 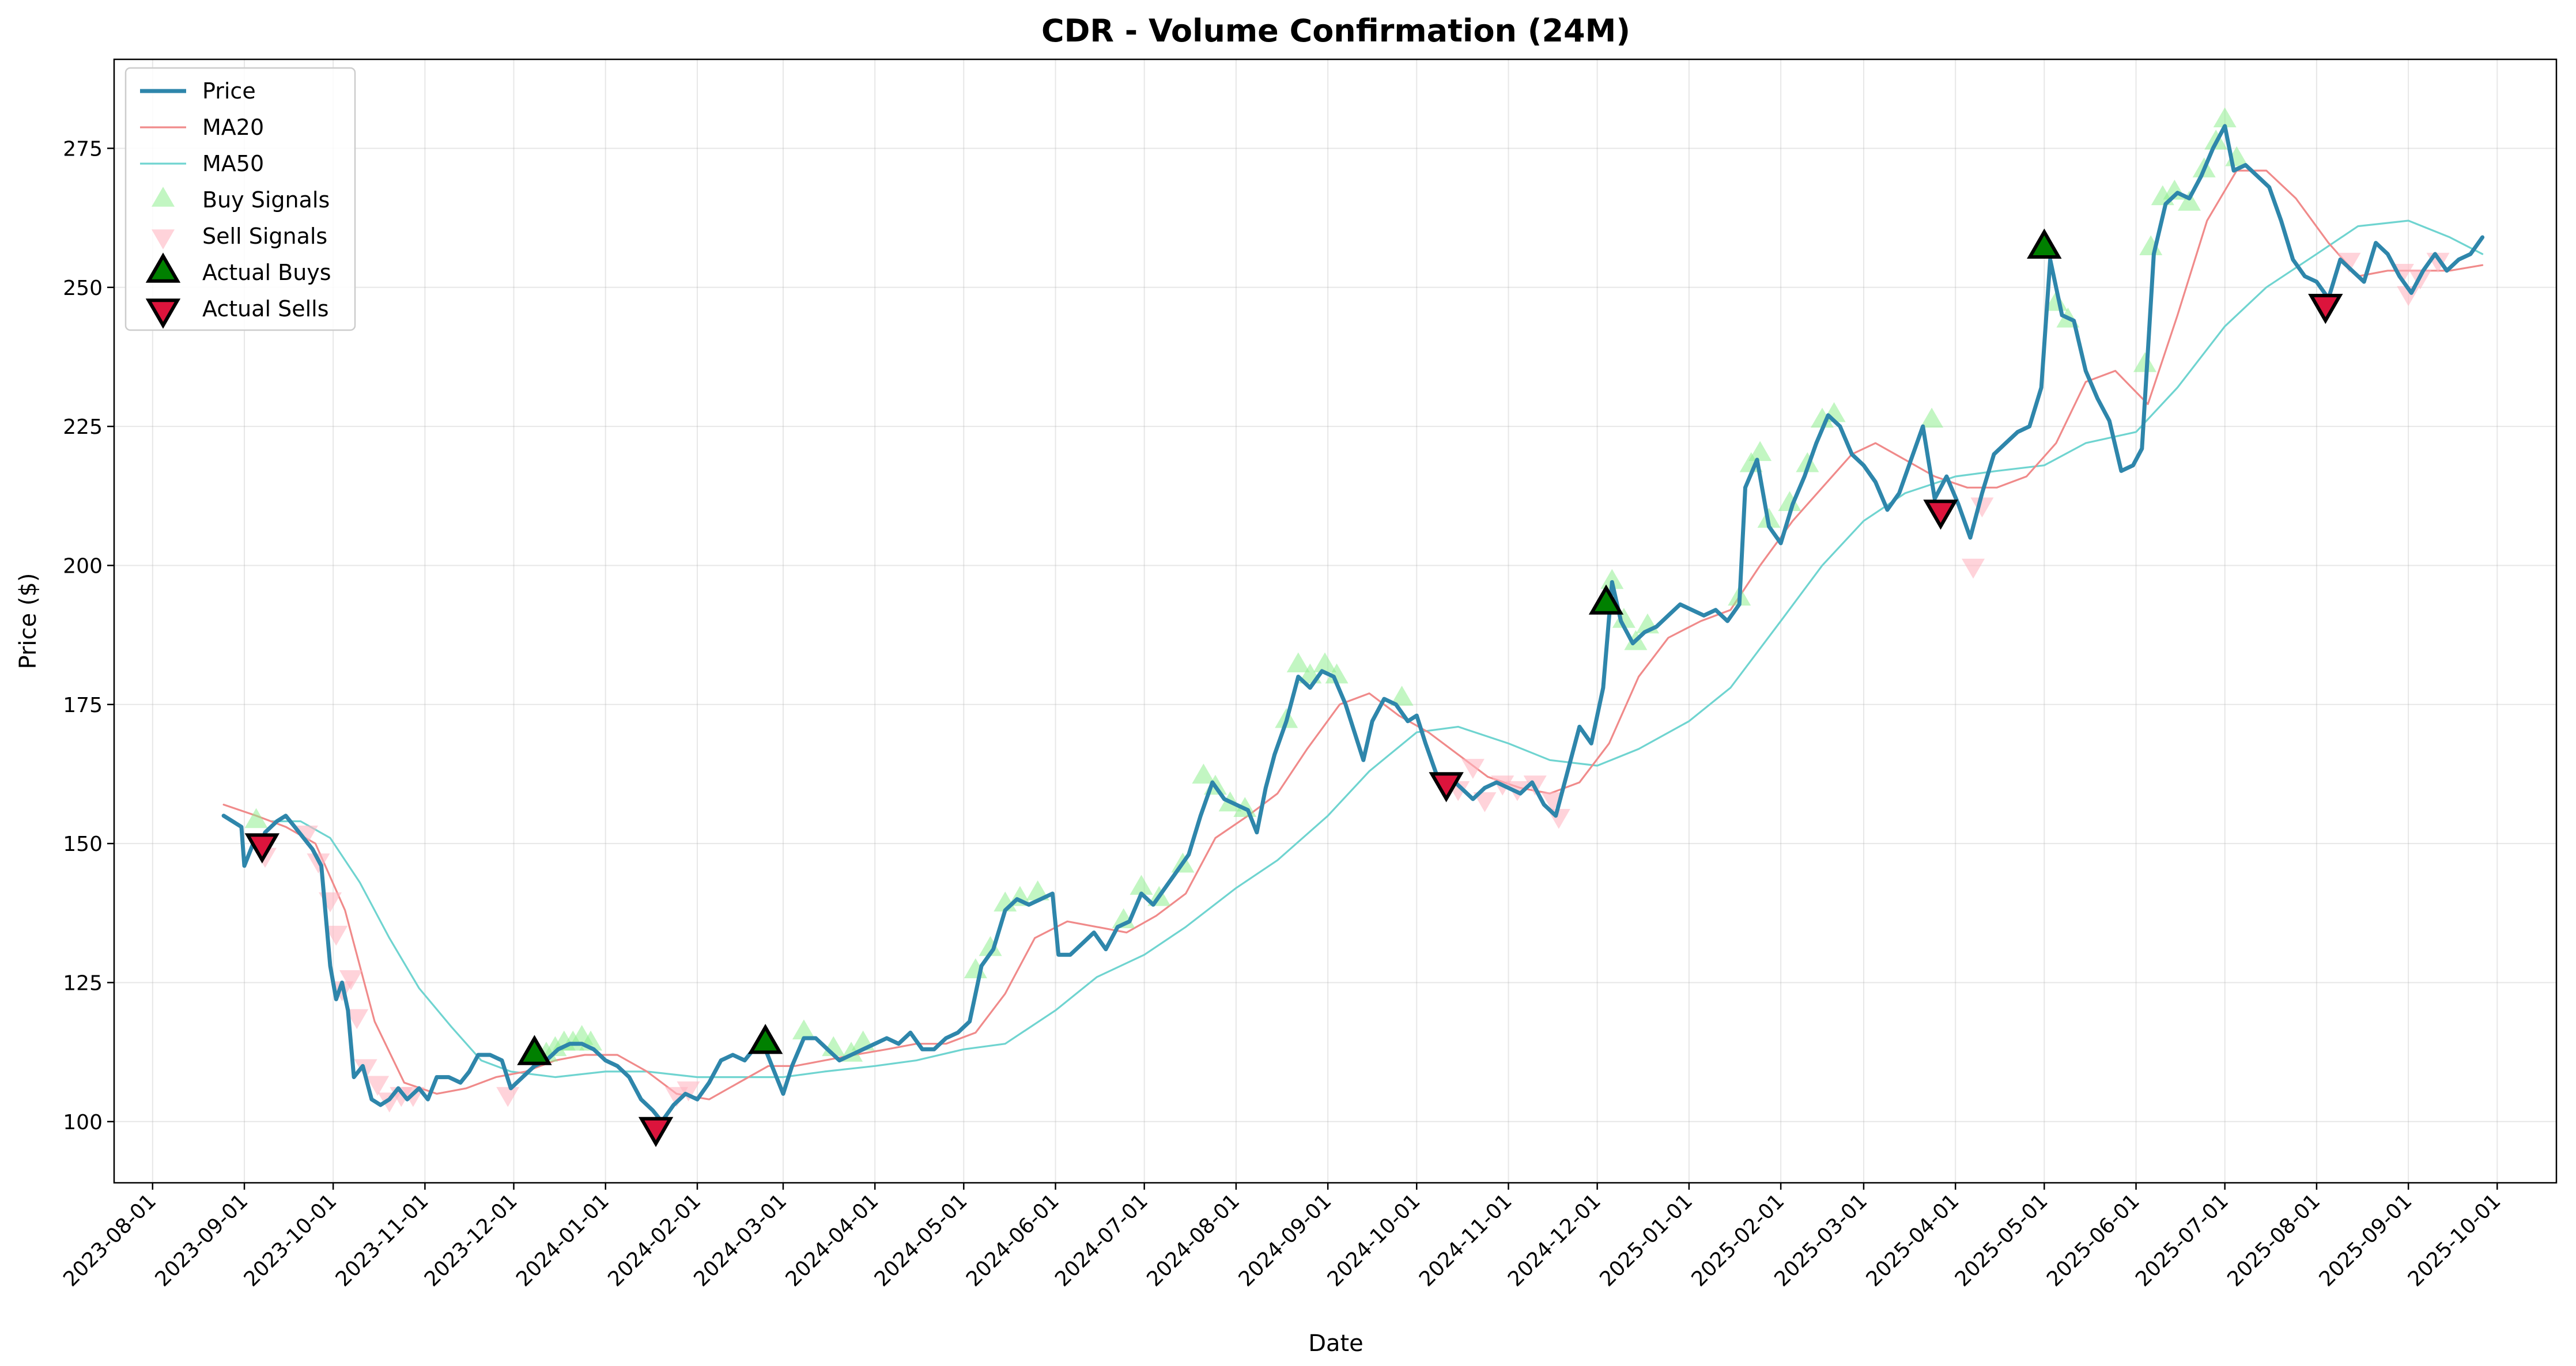 What do you see at coordinates (88, 635) in the screenshot?
I see `y-axis: 100 125 150 175 200 225 250 275` at bounding box center [88, 635].